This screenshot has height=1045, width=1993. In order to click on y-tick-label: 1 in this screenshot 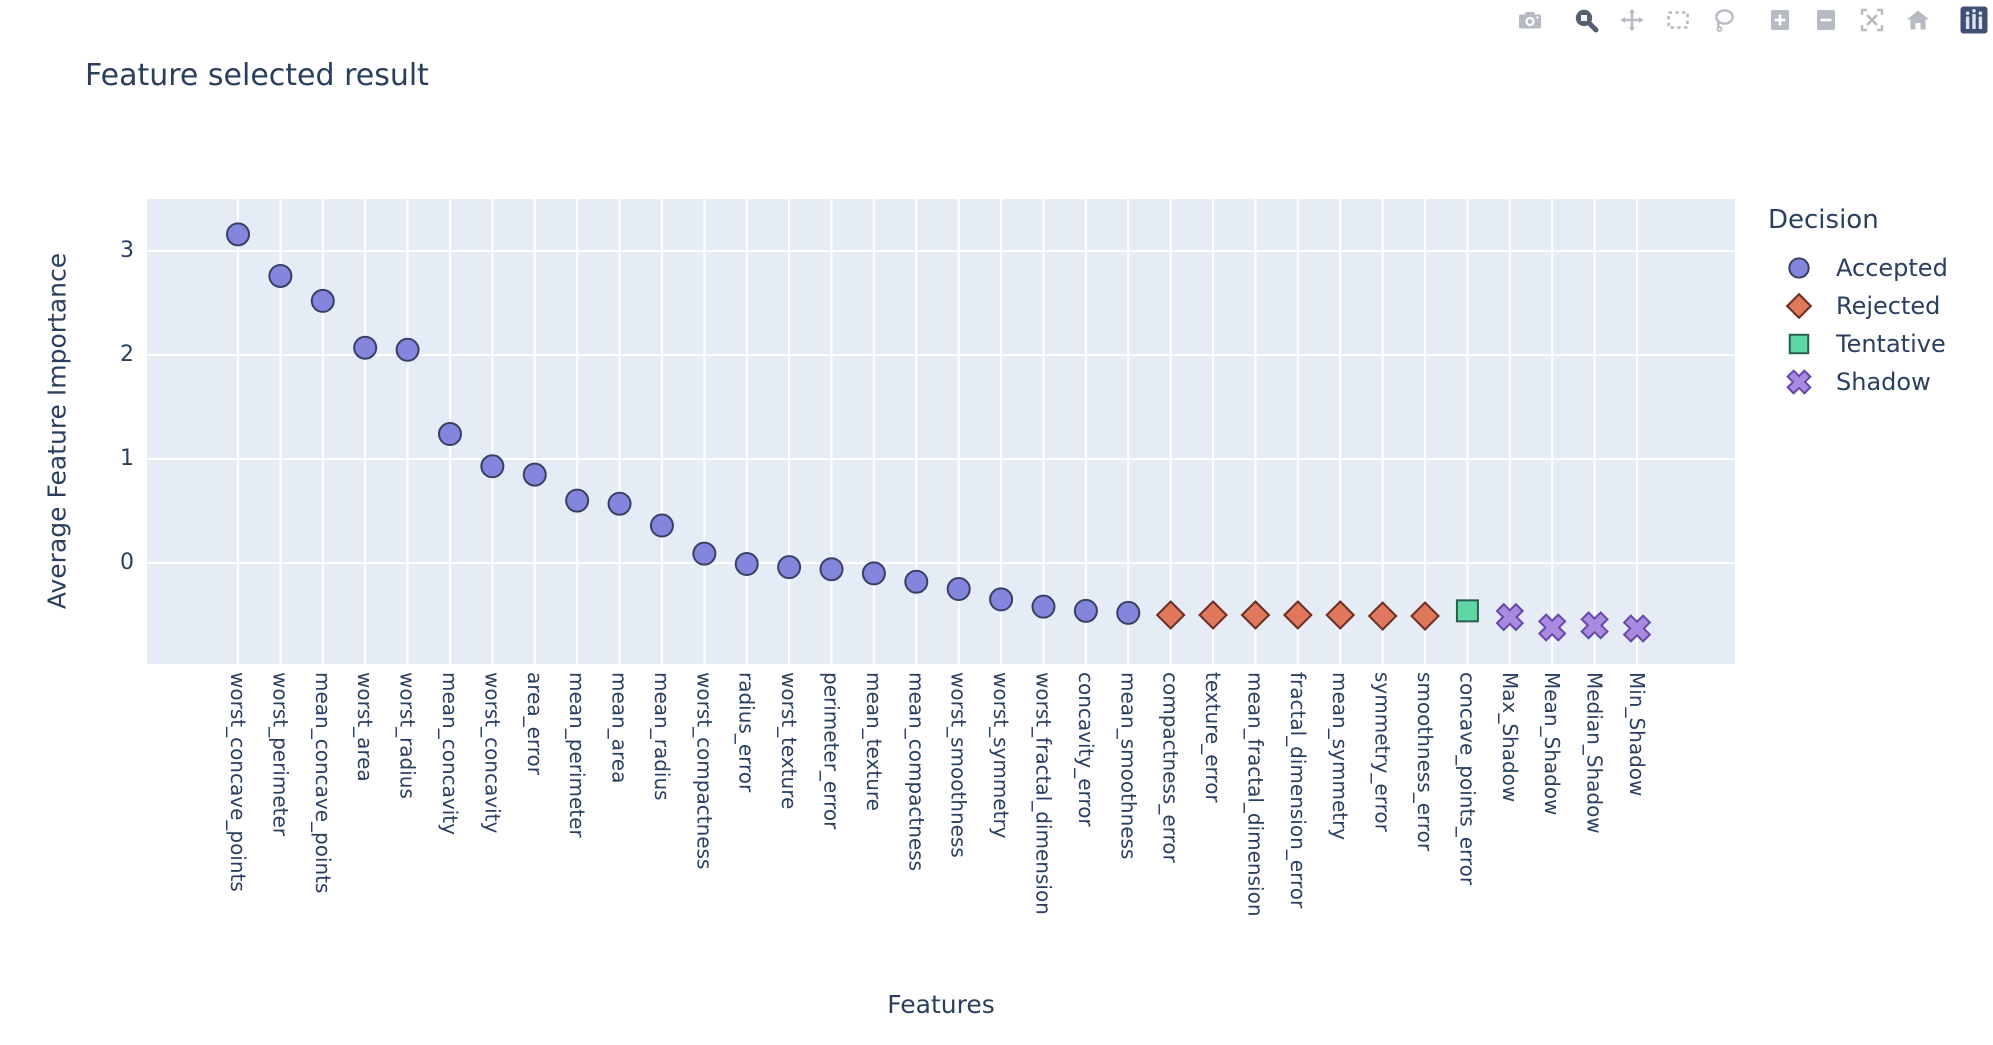, I will do `click(127, 458)`.